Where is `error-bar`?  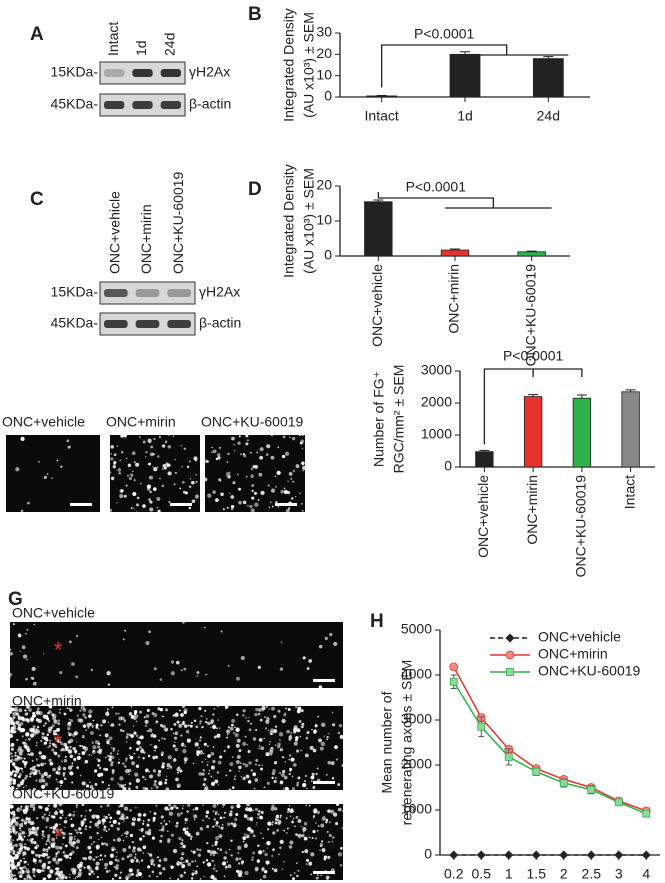 error-bar is located at coordinates (630, 390).